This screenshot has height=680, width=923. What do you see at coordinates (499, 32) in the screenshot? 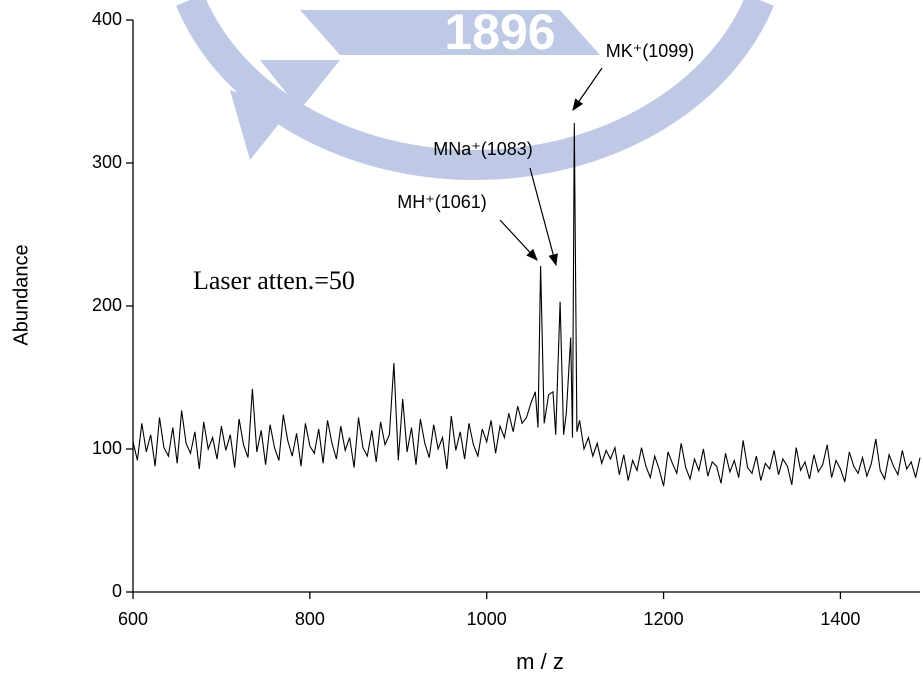
I see `watermark-text: 1896` at bounding box center [499, 32].